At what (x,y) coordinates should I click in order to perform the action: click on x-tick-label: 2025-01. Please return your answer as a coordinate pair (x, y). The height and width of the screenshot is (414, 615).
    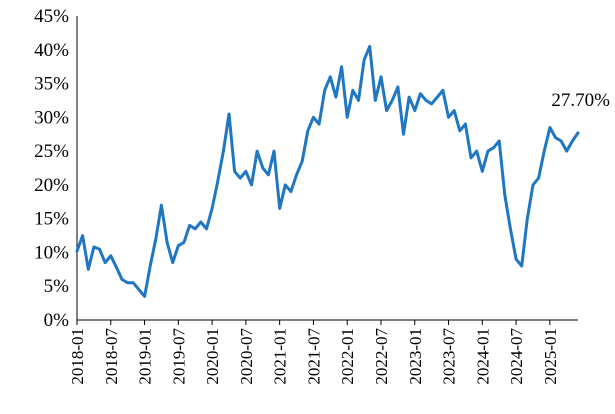
    Looking at the image, I should click on (550, 356).